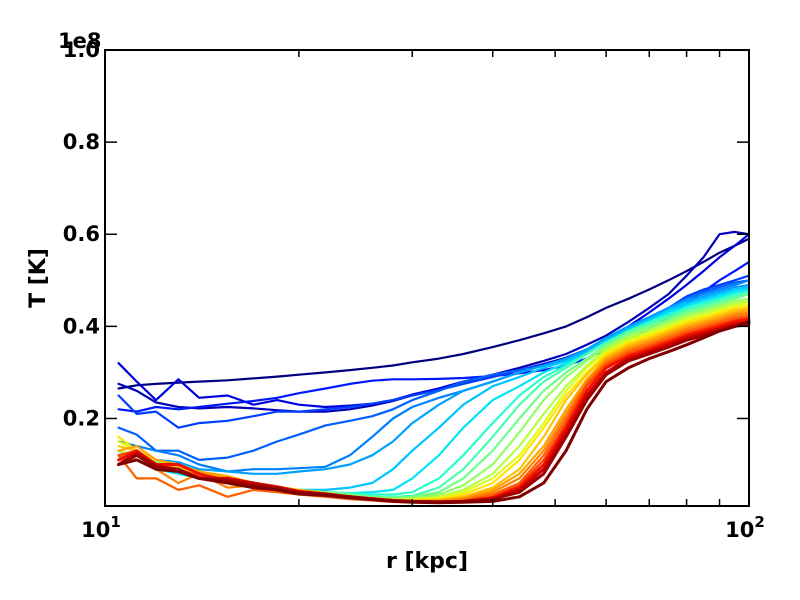 The image size is (800, 600). Describe the element at coordinates (81, 326) in the screenshot. I see `y-tick-label: 0.4` at that location.